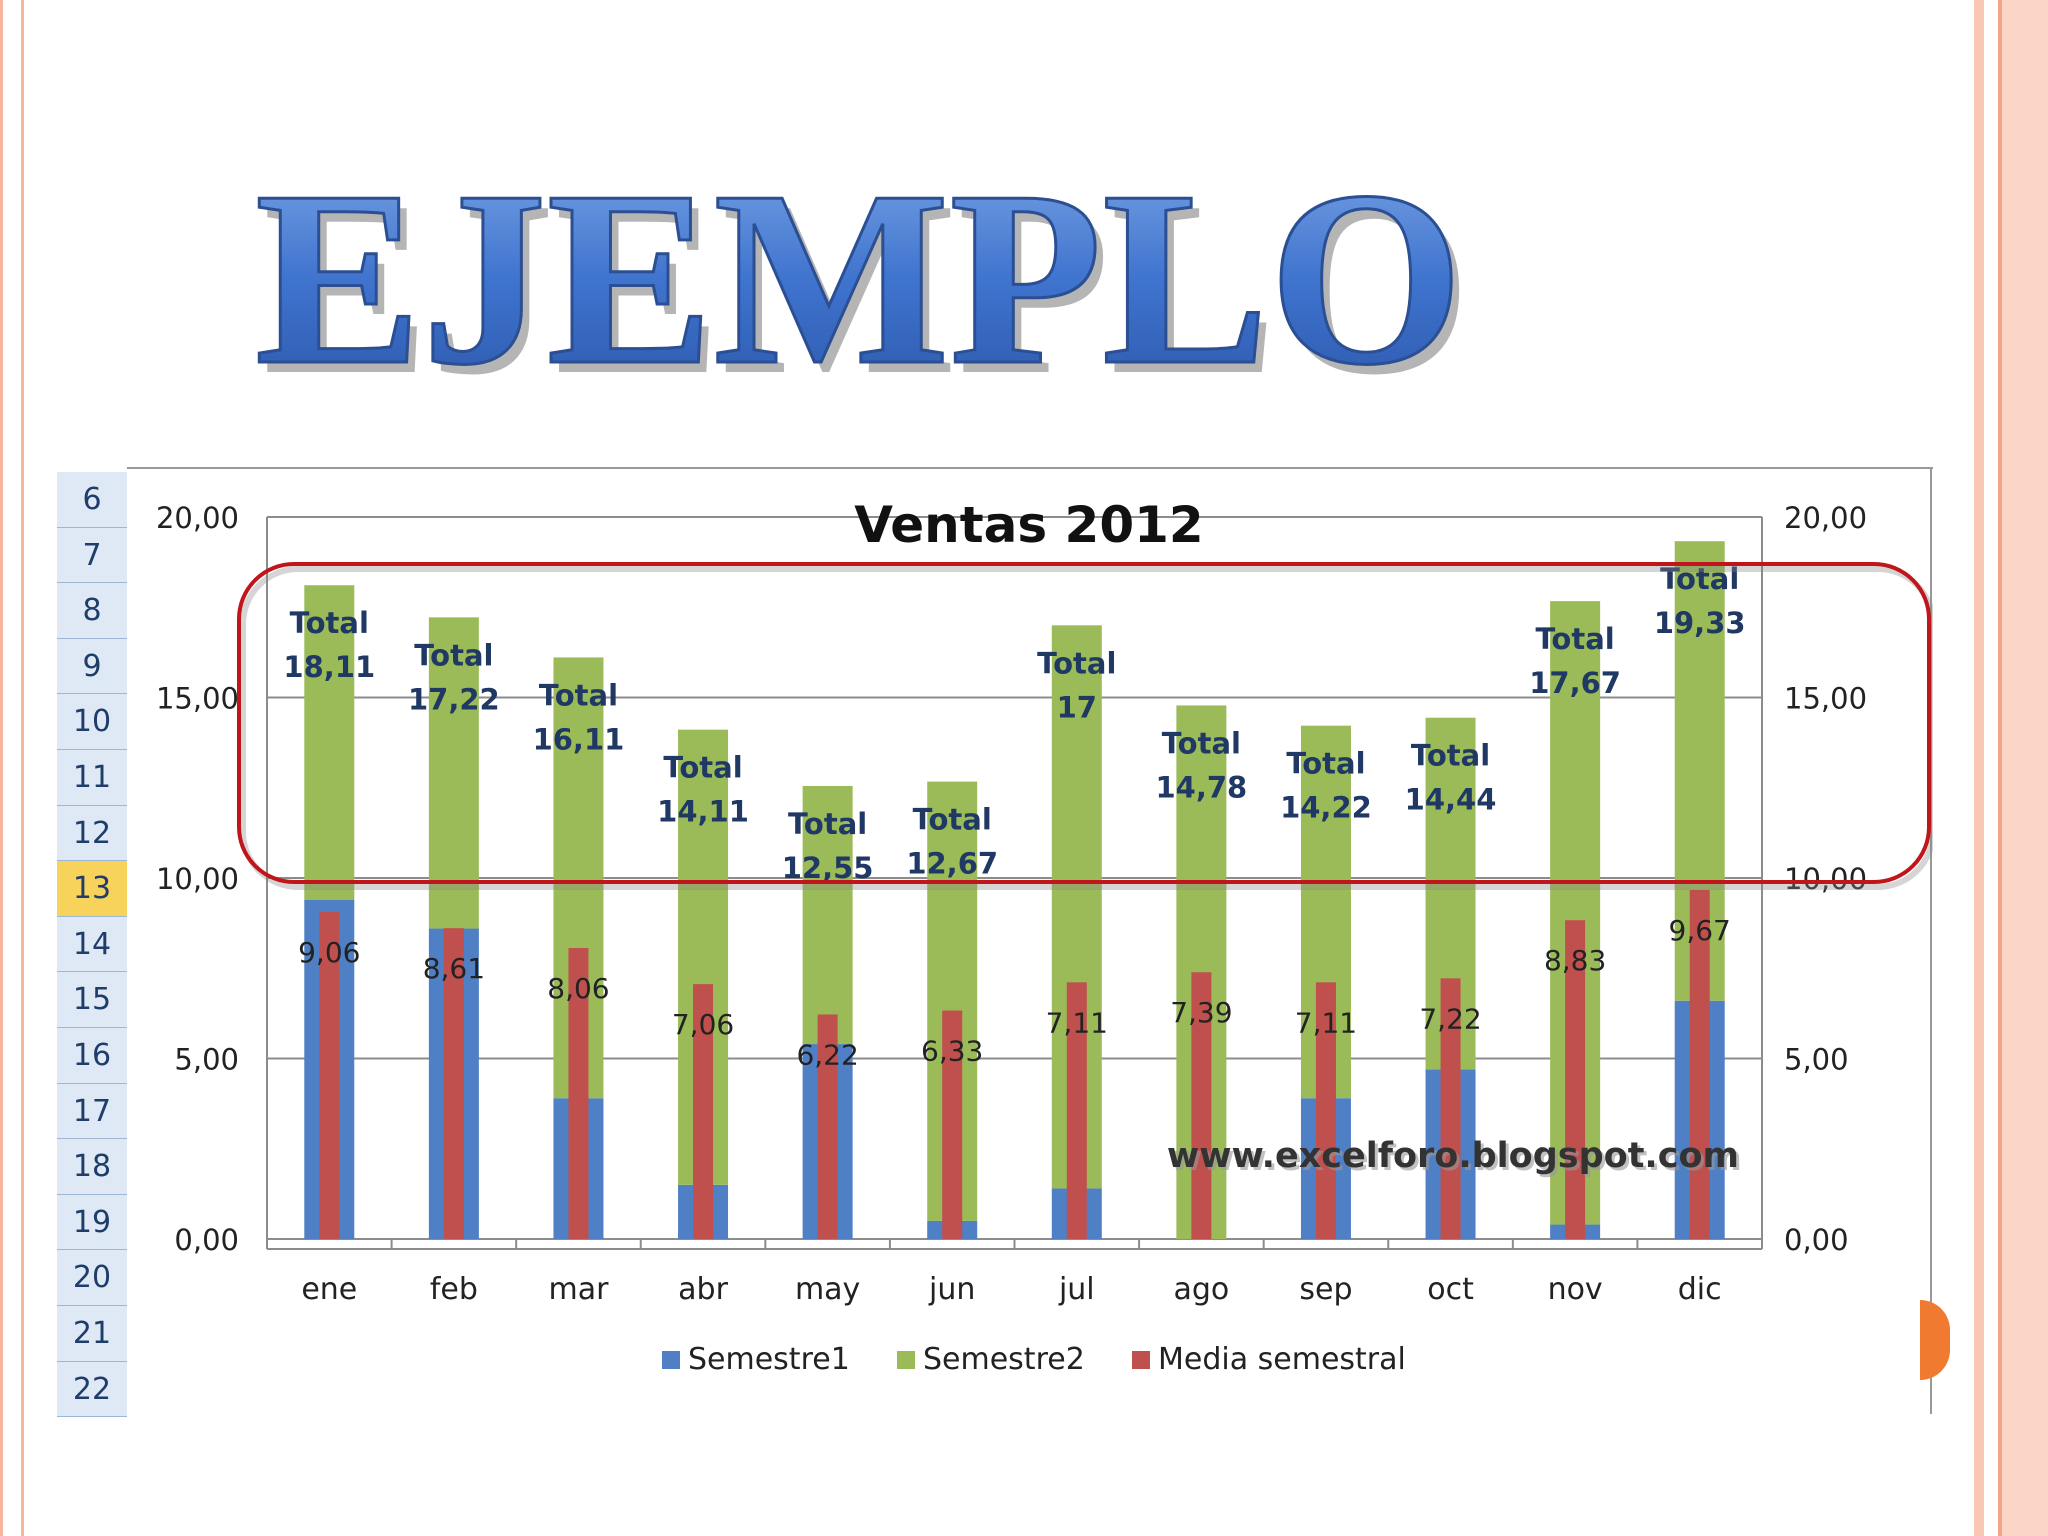 The width and height of the screenshot is (2048, 1536). Describe the element at coordinates (703, 1024) in the screenshot. I see `media-data-label: 7,06` at that location.